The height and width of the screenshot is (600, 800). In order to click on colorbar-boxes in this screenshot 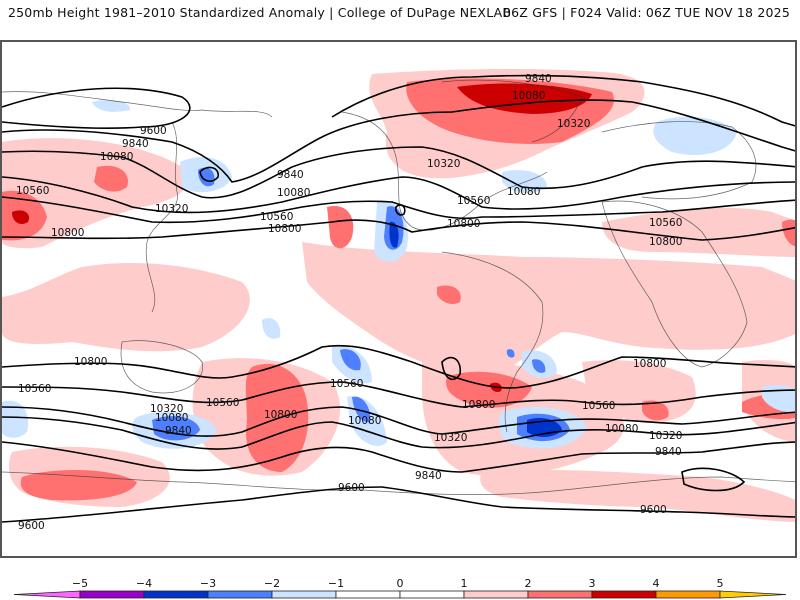, I will do `click(400, 594)`.